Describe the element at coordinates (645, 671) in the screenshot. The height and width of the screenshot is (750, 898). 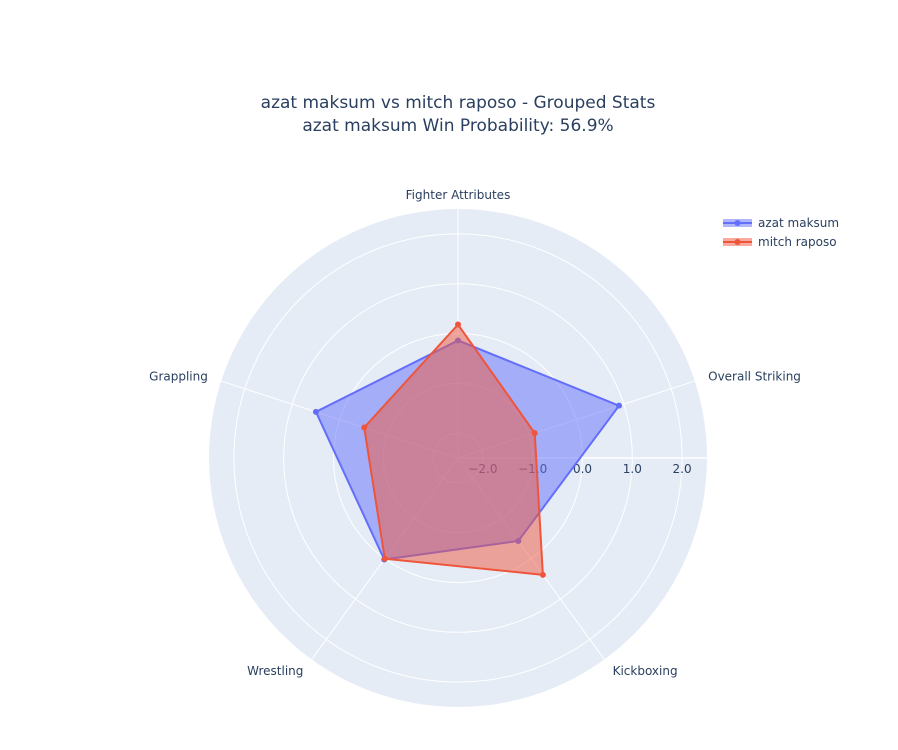
I see `angular-label: Kickboxing` at that location.